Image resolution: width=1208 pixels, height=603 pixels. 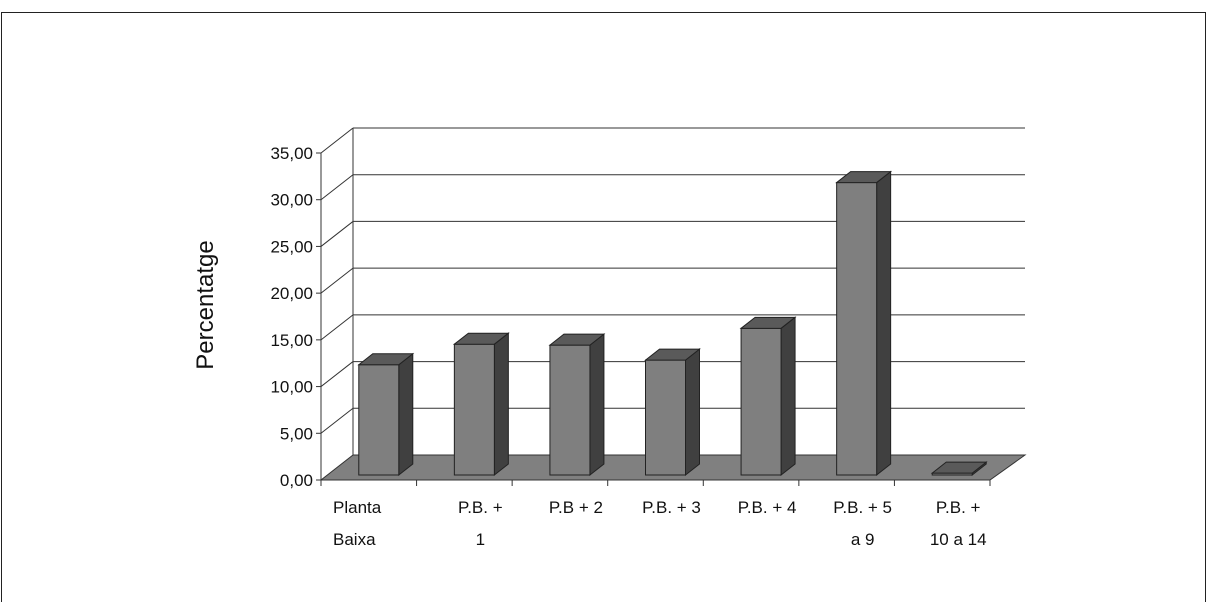 What do you see at coordinates (291, 153) in the screenshot?
I see `y-tick-label: 35,00` at bounding box center [291, 153].